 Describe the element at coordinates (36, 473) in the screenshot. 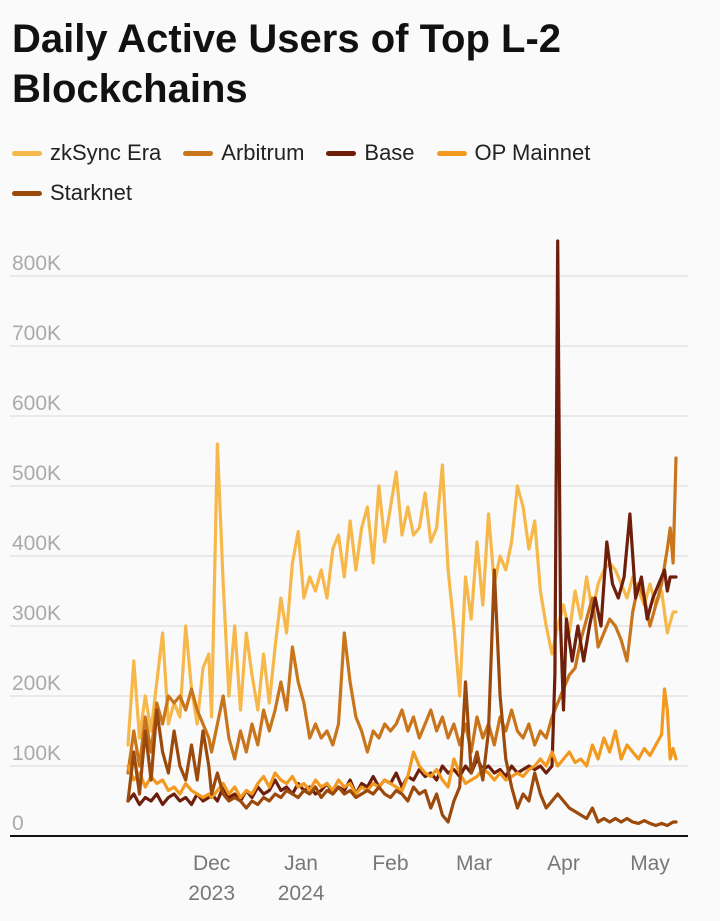

I see `y-tick-label: 500K` at that location.